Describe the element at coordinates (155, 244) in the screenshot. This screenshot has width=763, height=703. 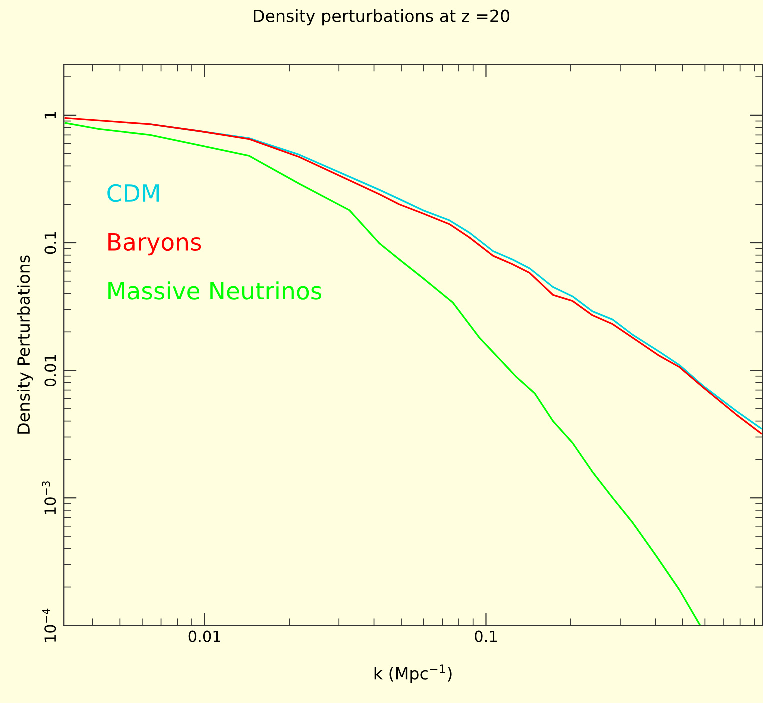
I see `text: Baryons` at that location.